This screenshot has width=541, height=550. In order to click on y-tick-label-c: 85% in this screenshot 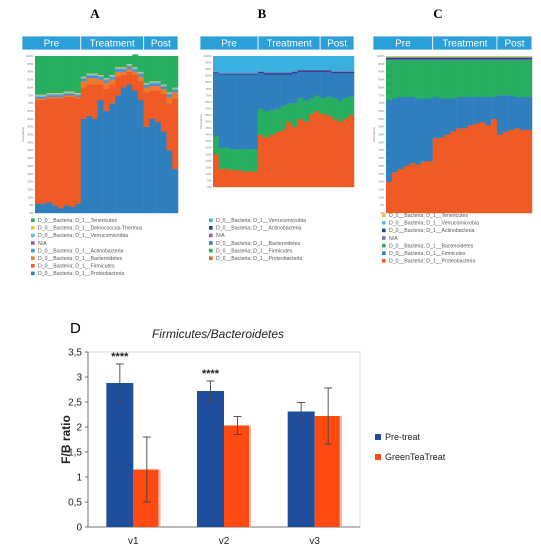, I will do `click(381, 80)`.